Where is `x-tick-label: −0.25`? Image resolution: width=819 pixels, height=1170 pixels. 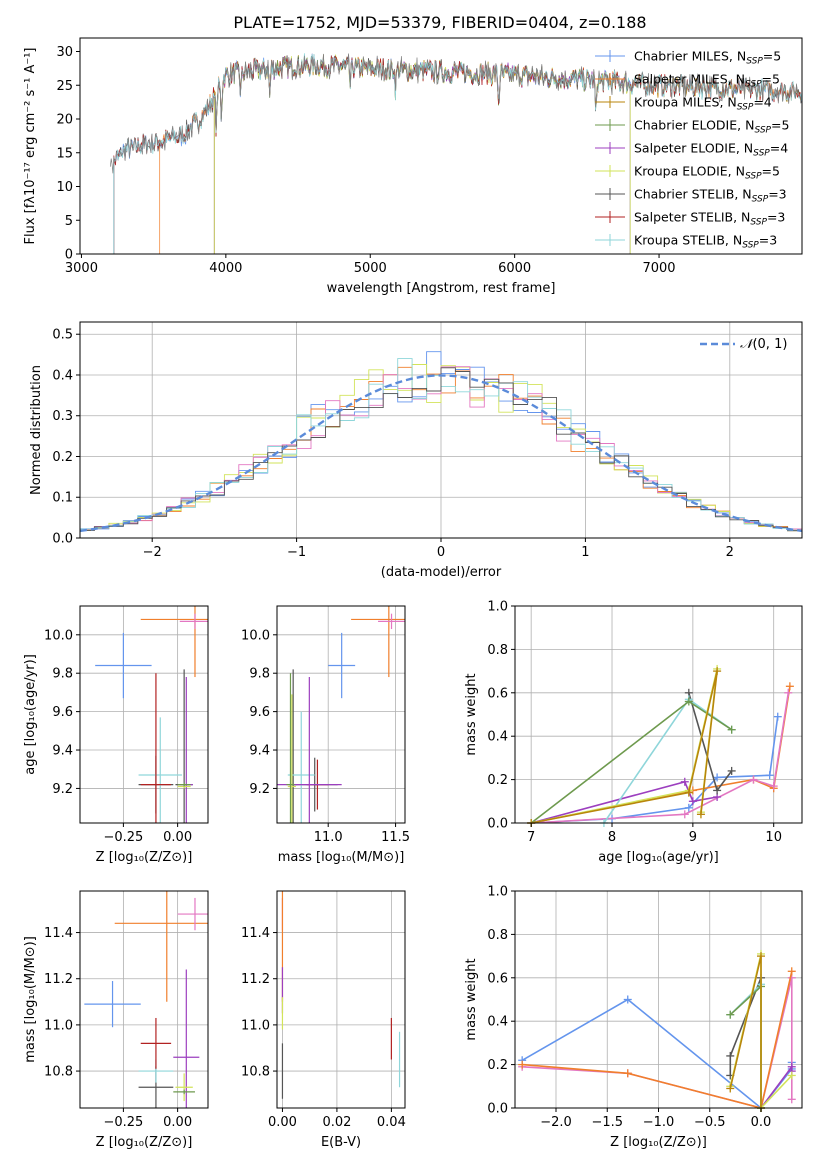
x-tick-label: −0.25 is located at coordinates (123, 1122).